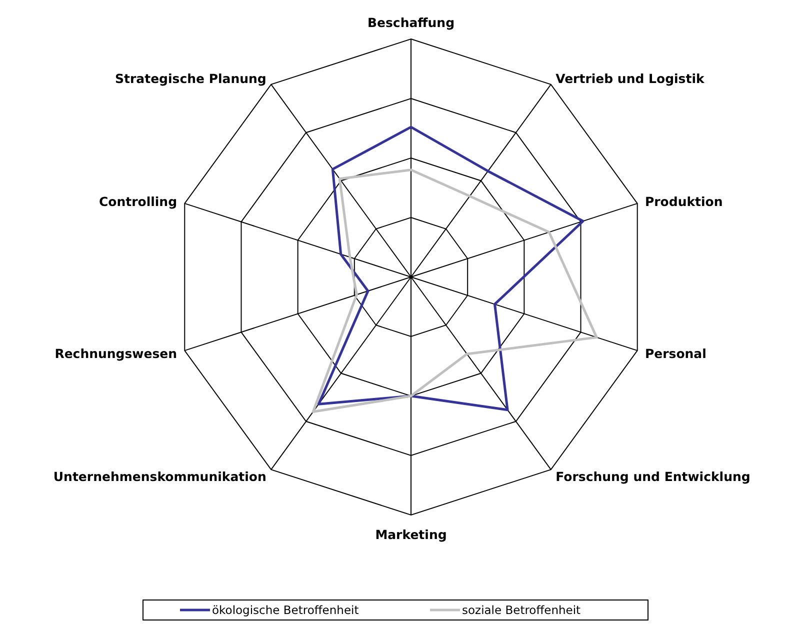  What do you see at coordinates (522, 610) in the screenshot?
I see `legend-label: soziale Betroffenheit` at bounding box center [522, 610].